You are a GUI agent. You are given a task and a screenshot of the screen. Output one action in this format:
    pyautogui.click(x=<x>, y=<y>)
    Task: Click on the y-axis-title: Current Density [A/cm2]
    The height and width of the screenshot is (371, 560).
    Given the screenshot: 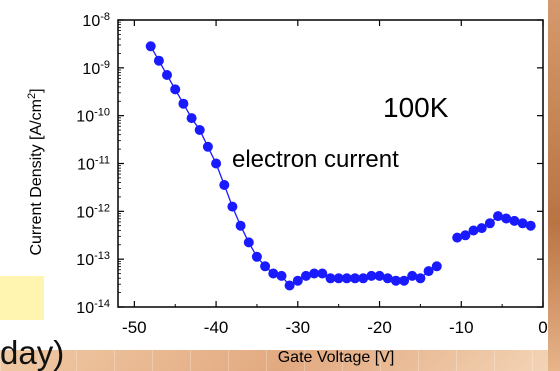 What is the action you would take?
    pyautogui.click(x=35, y=171)
    